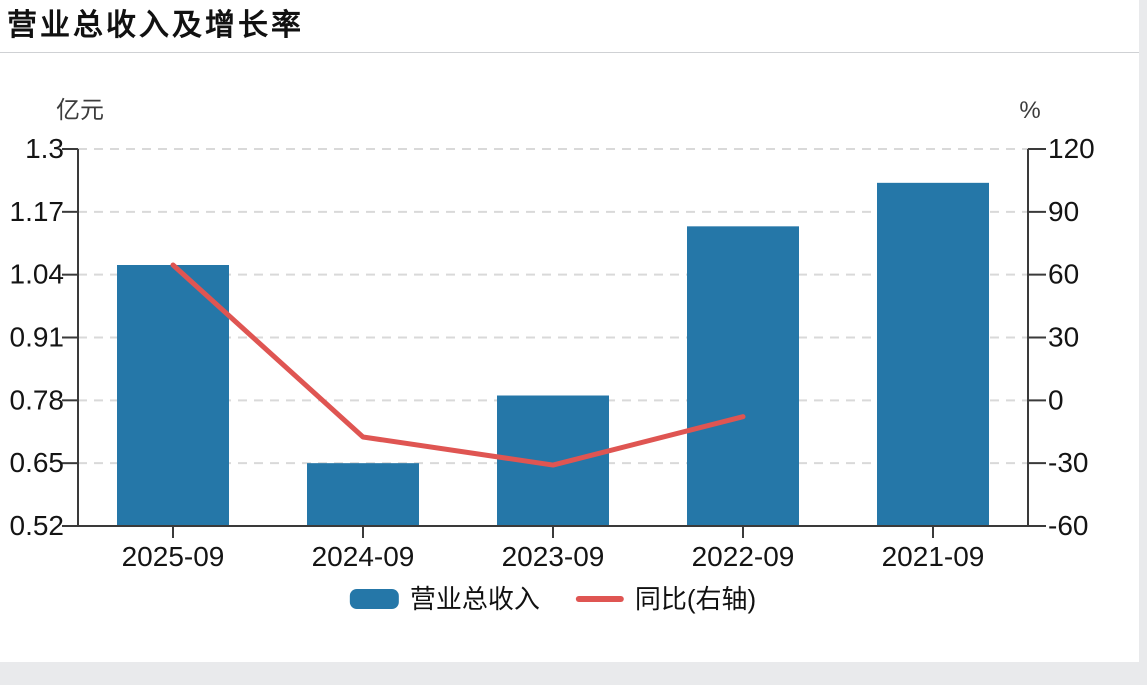 This screenshot has height=685, width=1147. Describe the element at coordinates (37, 274) in the screenshot. I see `tick-label-left: 1.04` at that location.